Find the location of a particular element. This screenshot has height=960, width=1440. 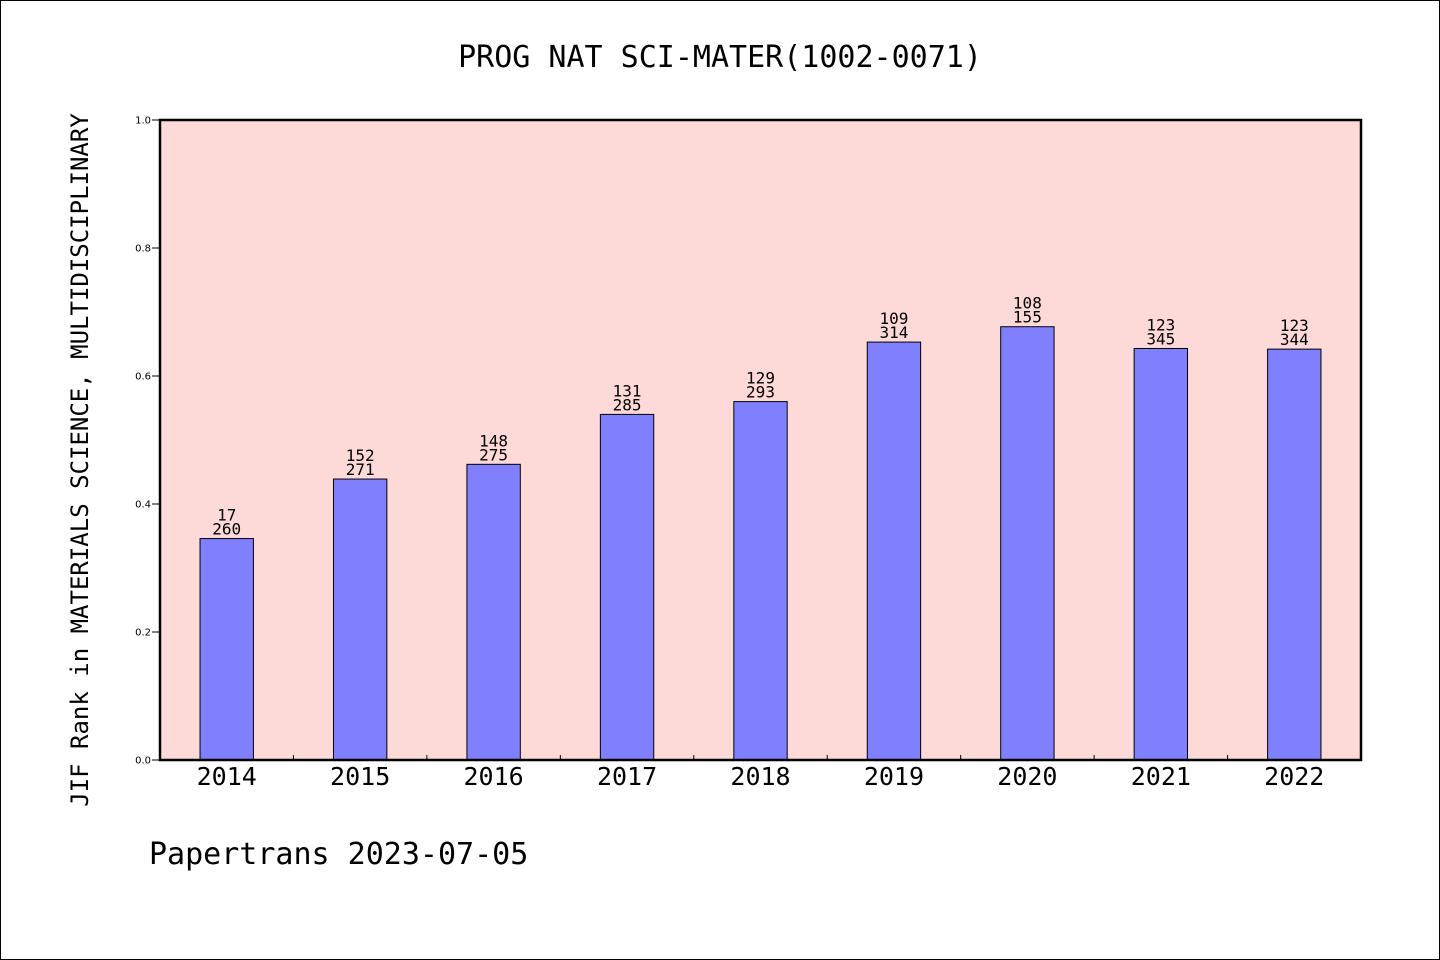

y-tick-label: 0.6 is located at coordinates (143, 377).